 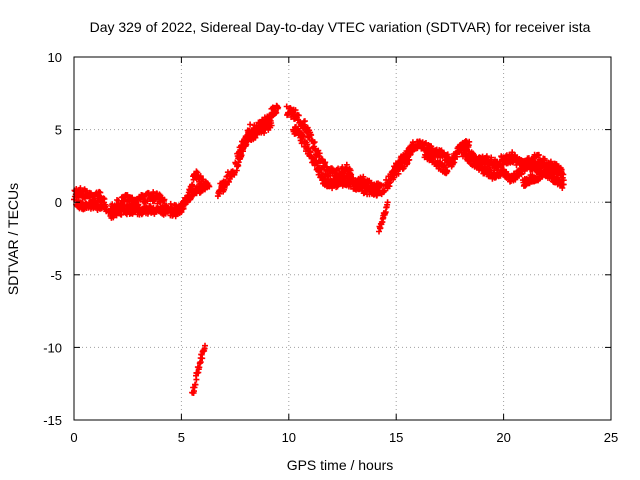 I want to click on x-tick-label: 20, so click(x=503, y=437).